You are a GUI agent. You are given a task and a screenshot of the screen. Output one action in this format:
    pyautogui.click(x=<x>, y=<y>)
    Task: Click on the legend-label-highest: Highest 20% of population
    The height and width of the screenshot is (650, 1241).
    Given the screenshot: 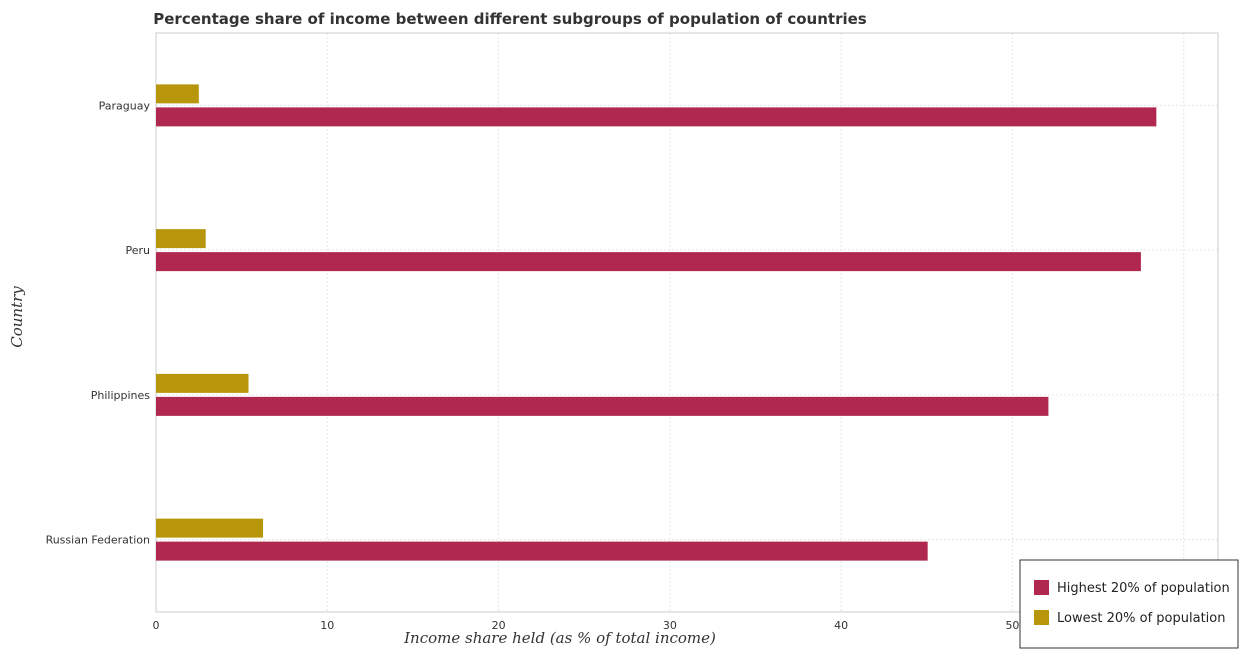 What is the action you would take?
    pyautogui.click(x=1143, y=588)
    